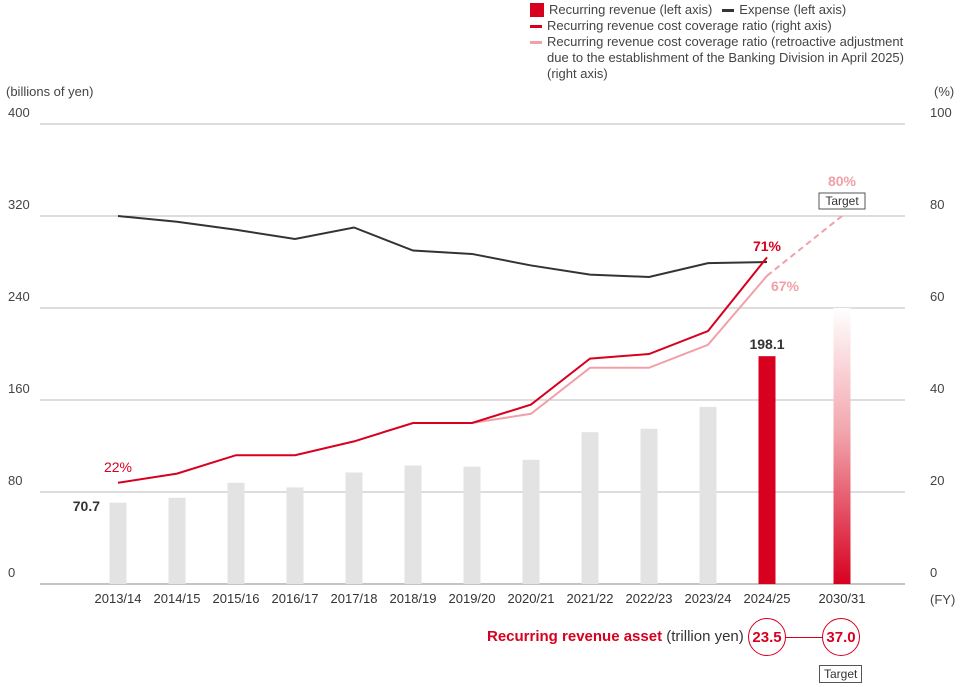 The height and width of the screenshot is (687, 960). What do you see at coordinates (536, 26) in the screenshot?
I see `legend-swatch-ratio` at bounding box center [536, 26].